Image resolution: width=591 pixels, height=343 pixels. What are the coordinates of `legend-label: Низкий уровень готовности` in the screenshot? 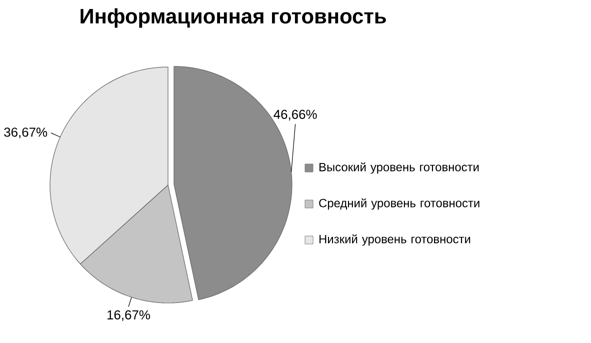 It's located at (395, 240).